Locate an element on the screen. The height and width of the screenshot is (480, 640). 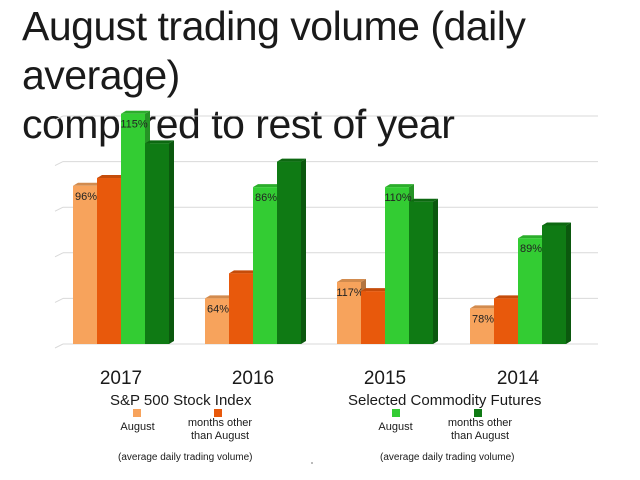
legend-sp-august-label: August is located at coordinates (137, 427).